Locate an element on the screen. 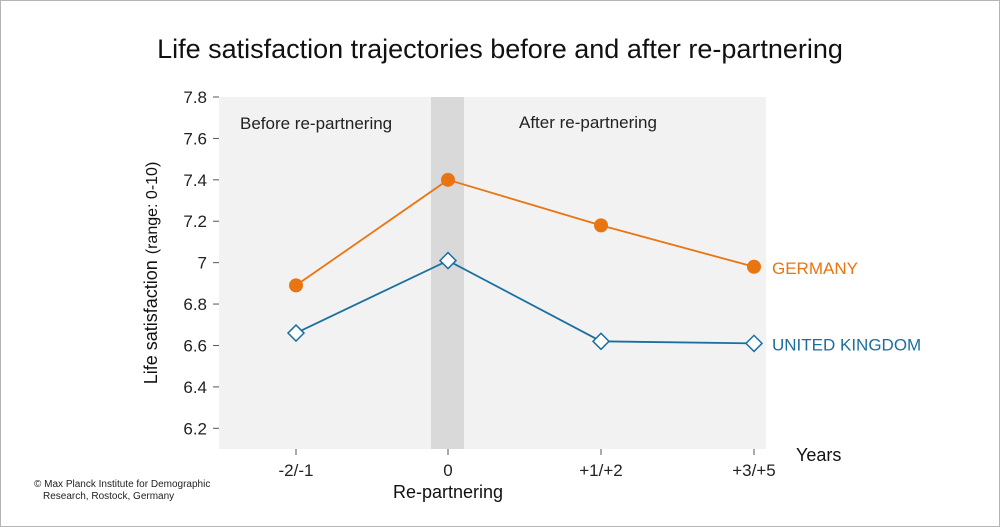  y-tick-label: 7 is located at coordinates (202, 263).